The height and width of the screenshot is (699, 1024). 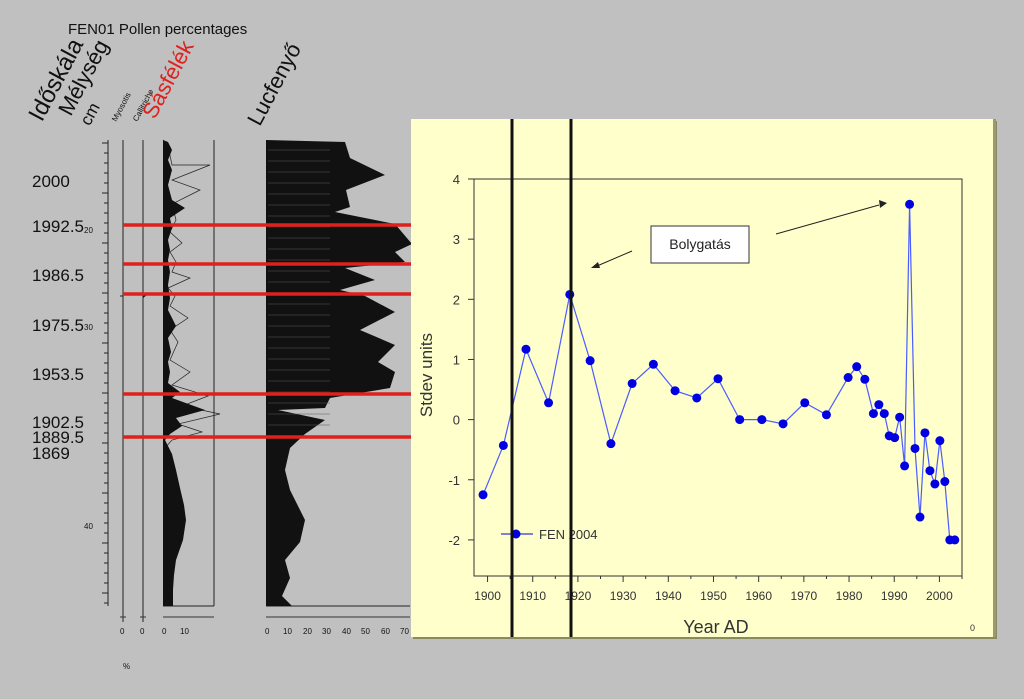 I want to click on y-axis: 4 3 2 1 0 -1 -2, so click(x=461, y=360).